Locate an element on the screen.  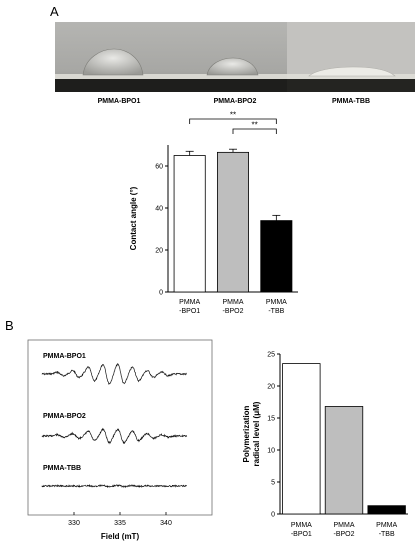
contact-angle-category-label: PMMA -BPO2 is located at coordinates (232, 307).